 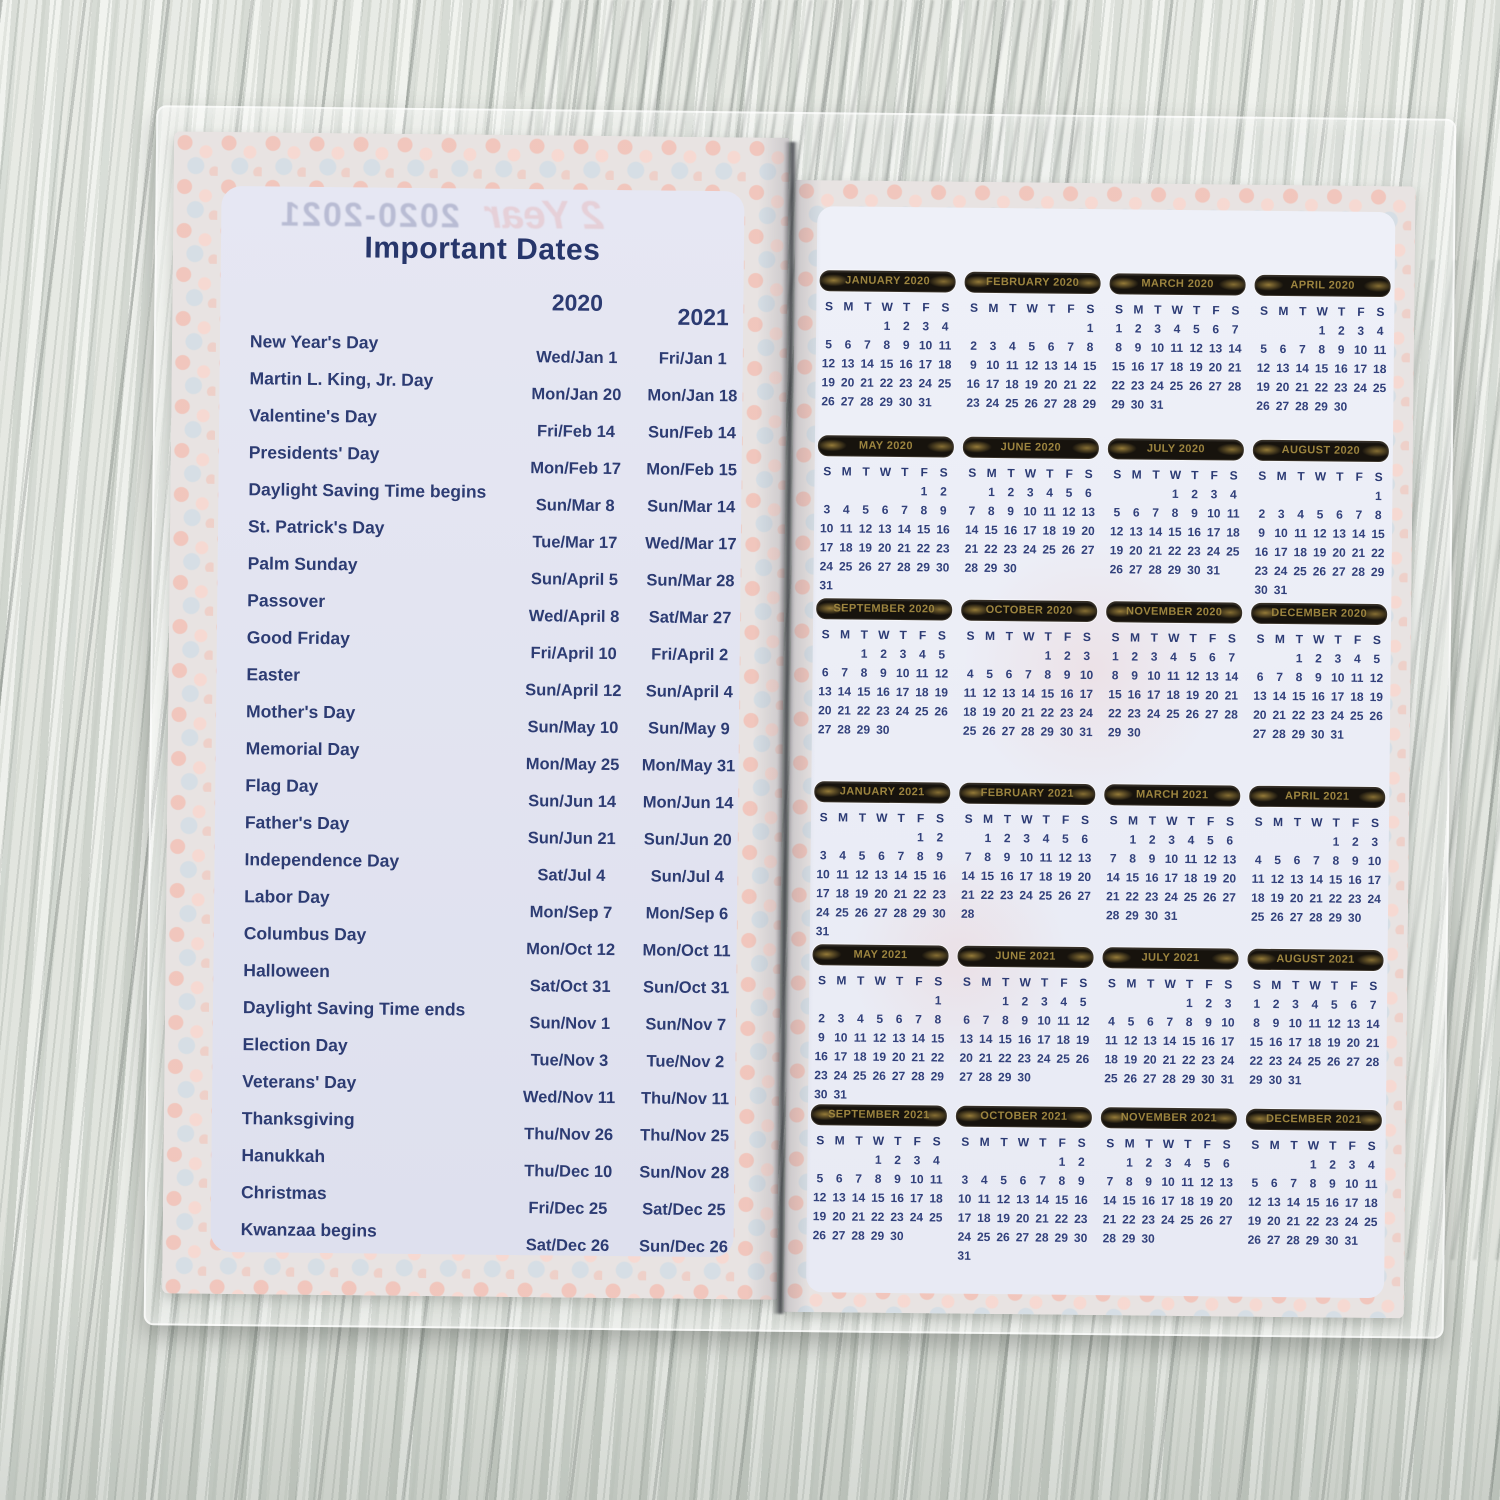 What do you see at coordinates (880, 1000) in the screenshot?
I see `week-row: 1` at bounding box center [880, 1000].